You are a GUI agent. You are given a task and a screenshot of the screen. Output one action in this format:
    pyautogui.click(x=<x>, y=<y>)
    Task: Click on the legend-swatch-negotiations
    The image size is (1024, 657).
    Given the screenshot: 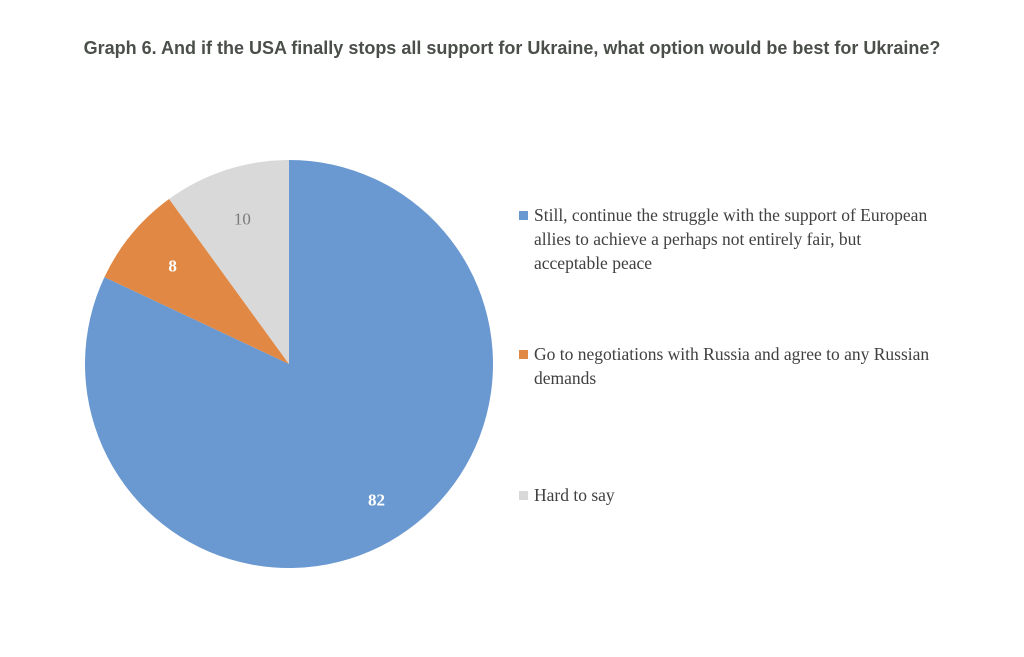 What is the action you would take?
    pyautogui.click(x=523, y=354)
    